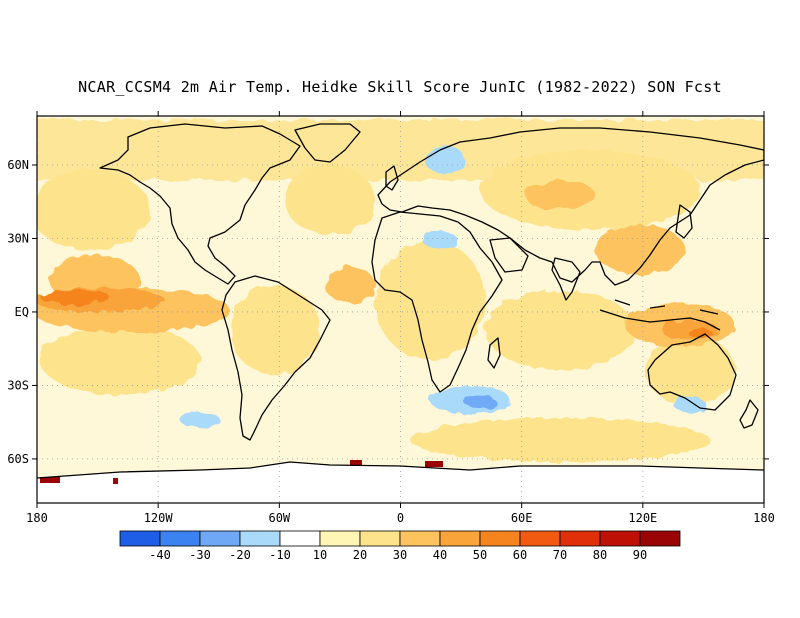 The image size is (800, 618). Describe the element at coordinates (520, 555) in the screenshot. I see `colorbar-label: 60` at that location.